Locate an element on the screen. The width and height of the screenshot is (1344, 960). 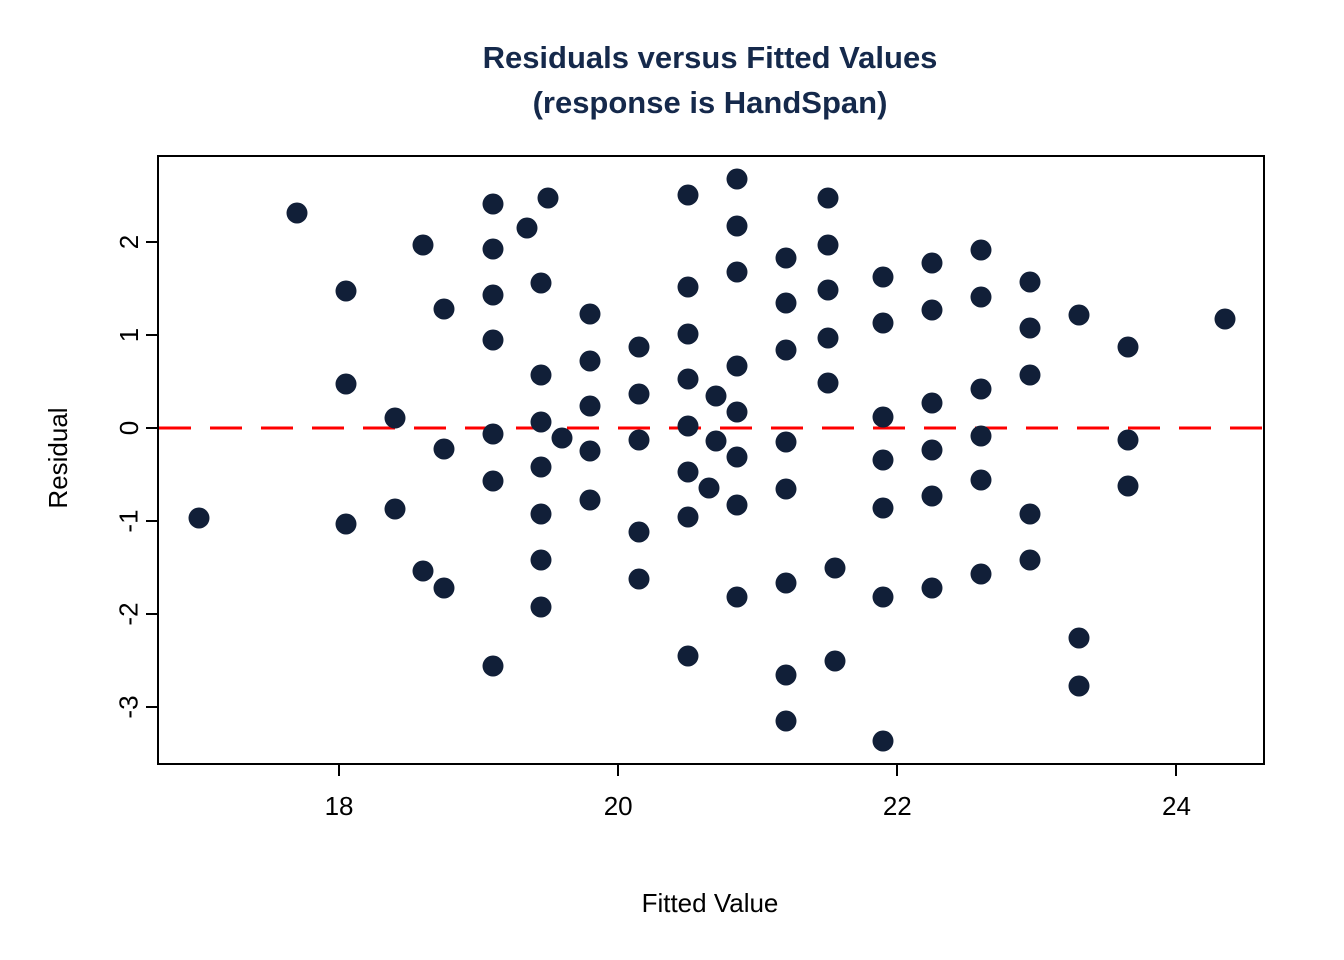
x-axis-tick-label: 24 is located at coordinates (1176, 806).